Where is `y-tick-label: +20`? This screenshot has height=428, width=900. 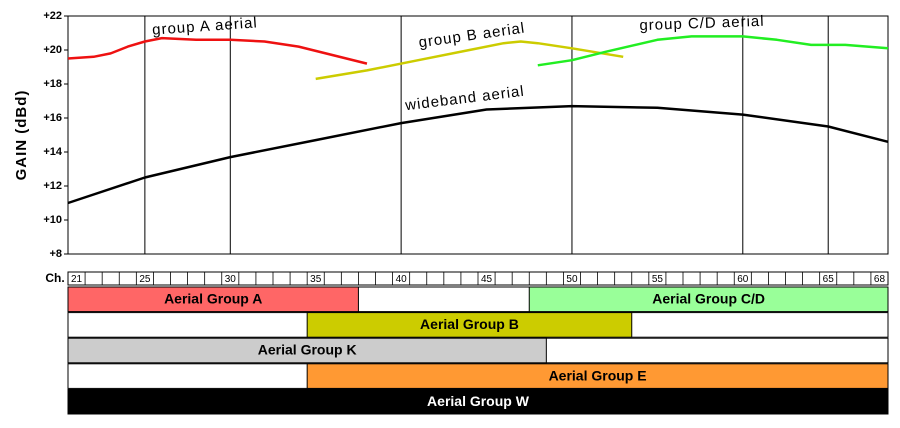 y-tick-label: +20 is located at coordinates (52, 50).